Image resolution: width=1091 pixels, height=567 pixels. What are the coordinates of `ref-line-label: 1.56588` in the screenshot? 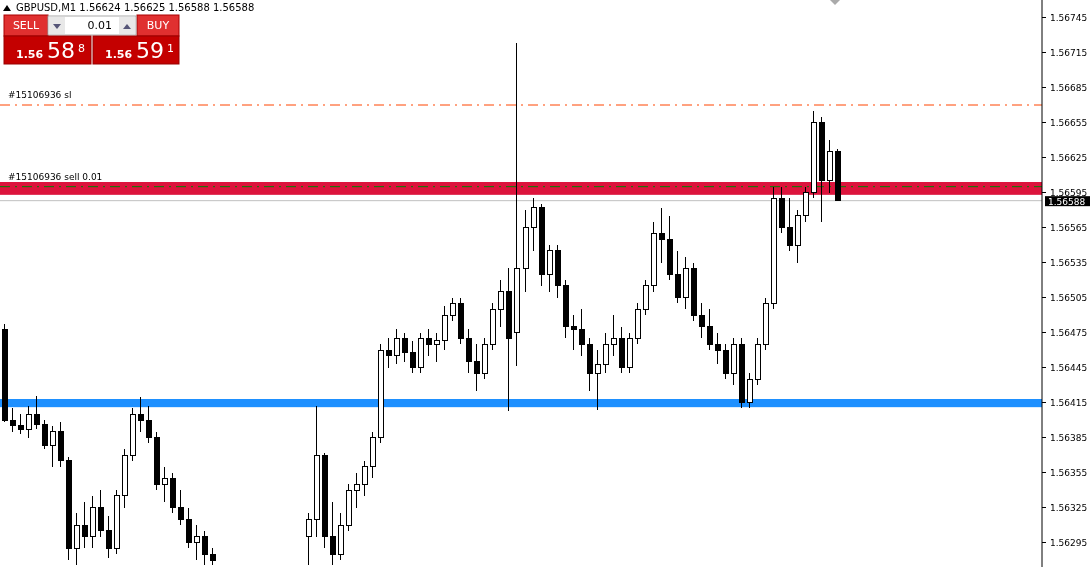 It's located at (1067, 201).